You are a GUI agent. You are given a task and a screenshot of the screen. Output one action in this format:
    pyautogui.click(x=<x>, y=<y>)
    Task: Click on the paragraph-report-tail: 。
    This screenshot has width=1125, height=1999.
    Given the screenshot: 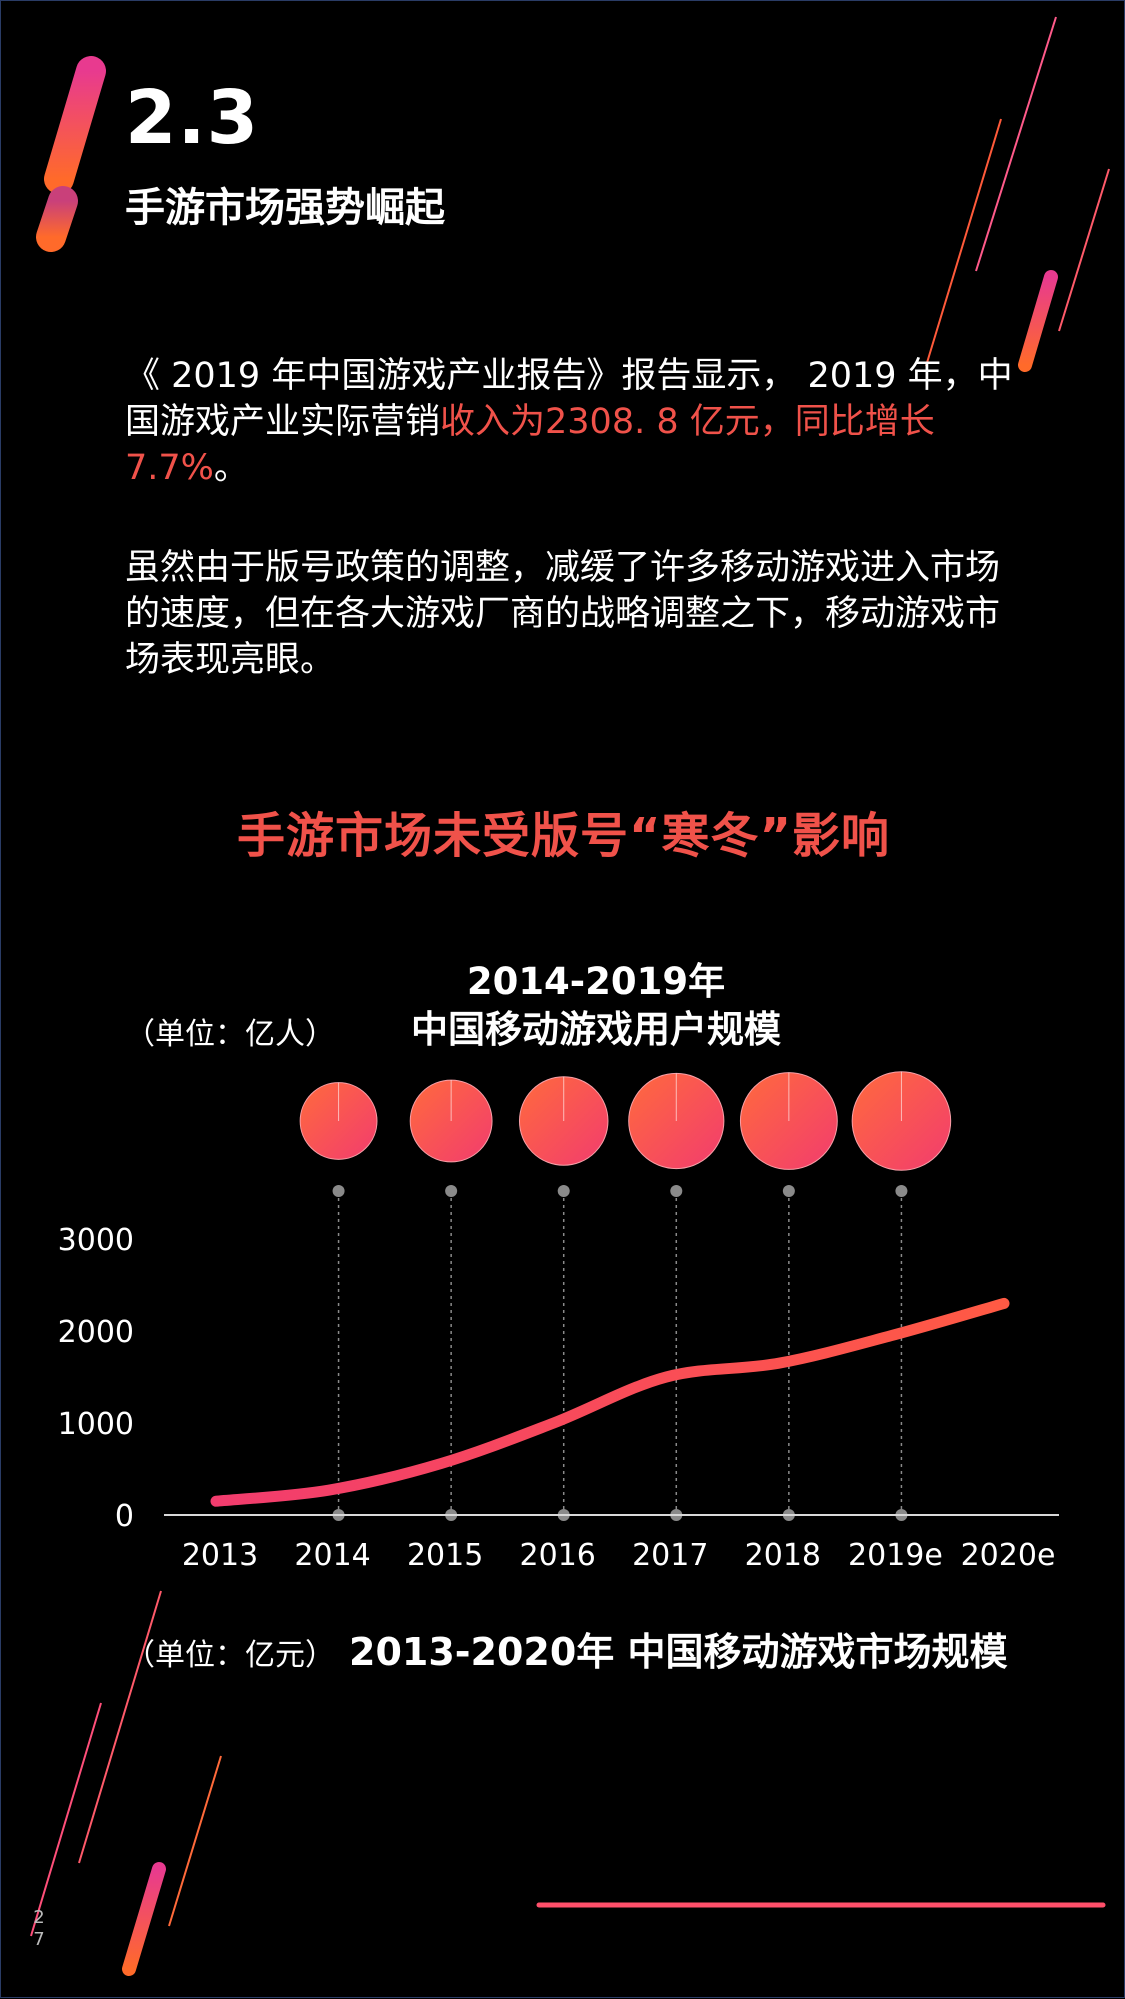 What is the action you would take?
    pyautogui.click(x=231, y=468)
    